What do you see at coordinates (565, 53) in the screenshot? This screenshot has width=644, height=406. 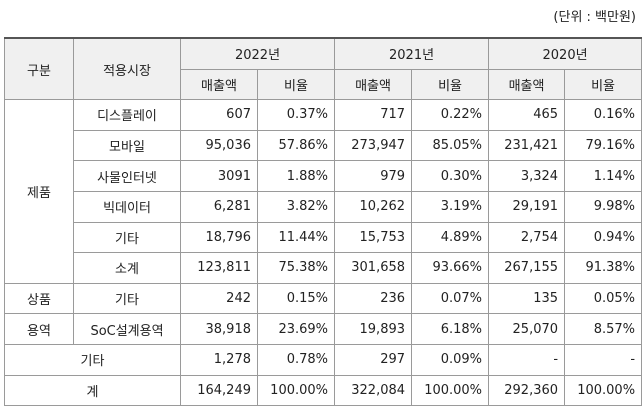 I see `year-header: 2020년` at bounding box center [565, 53].